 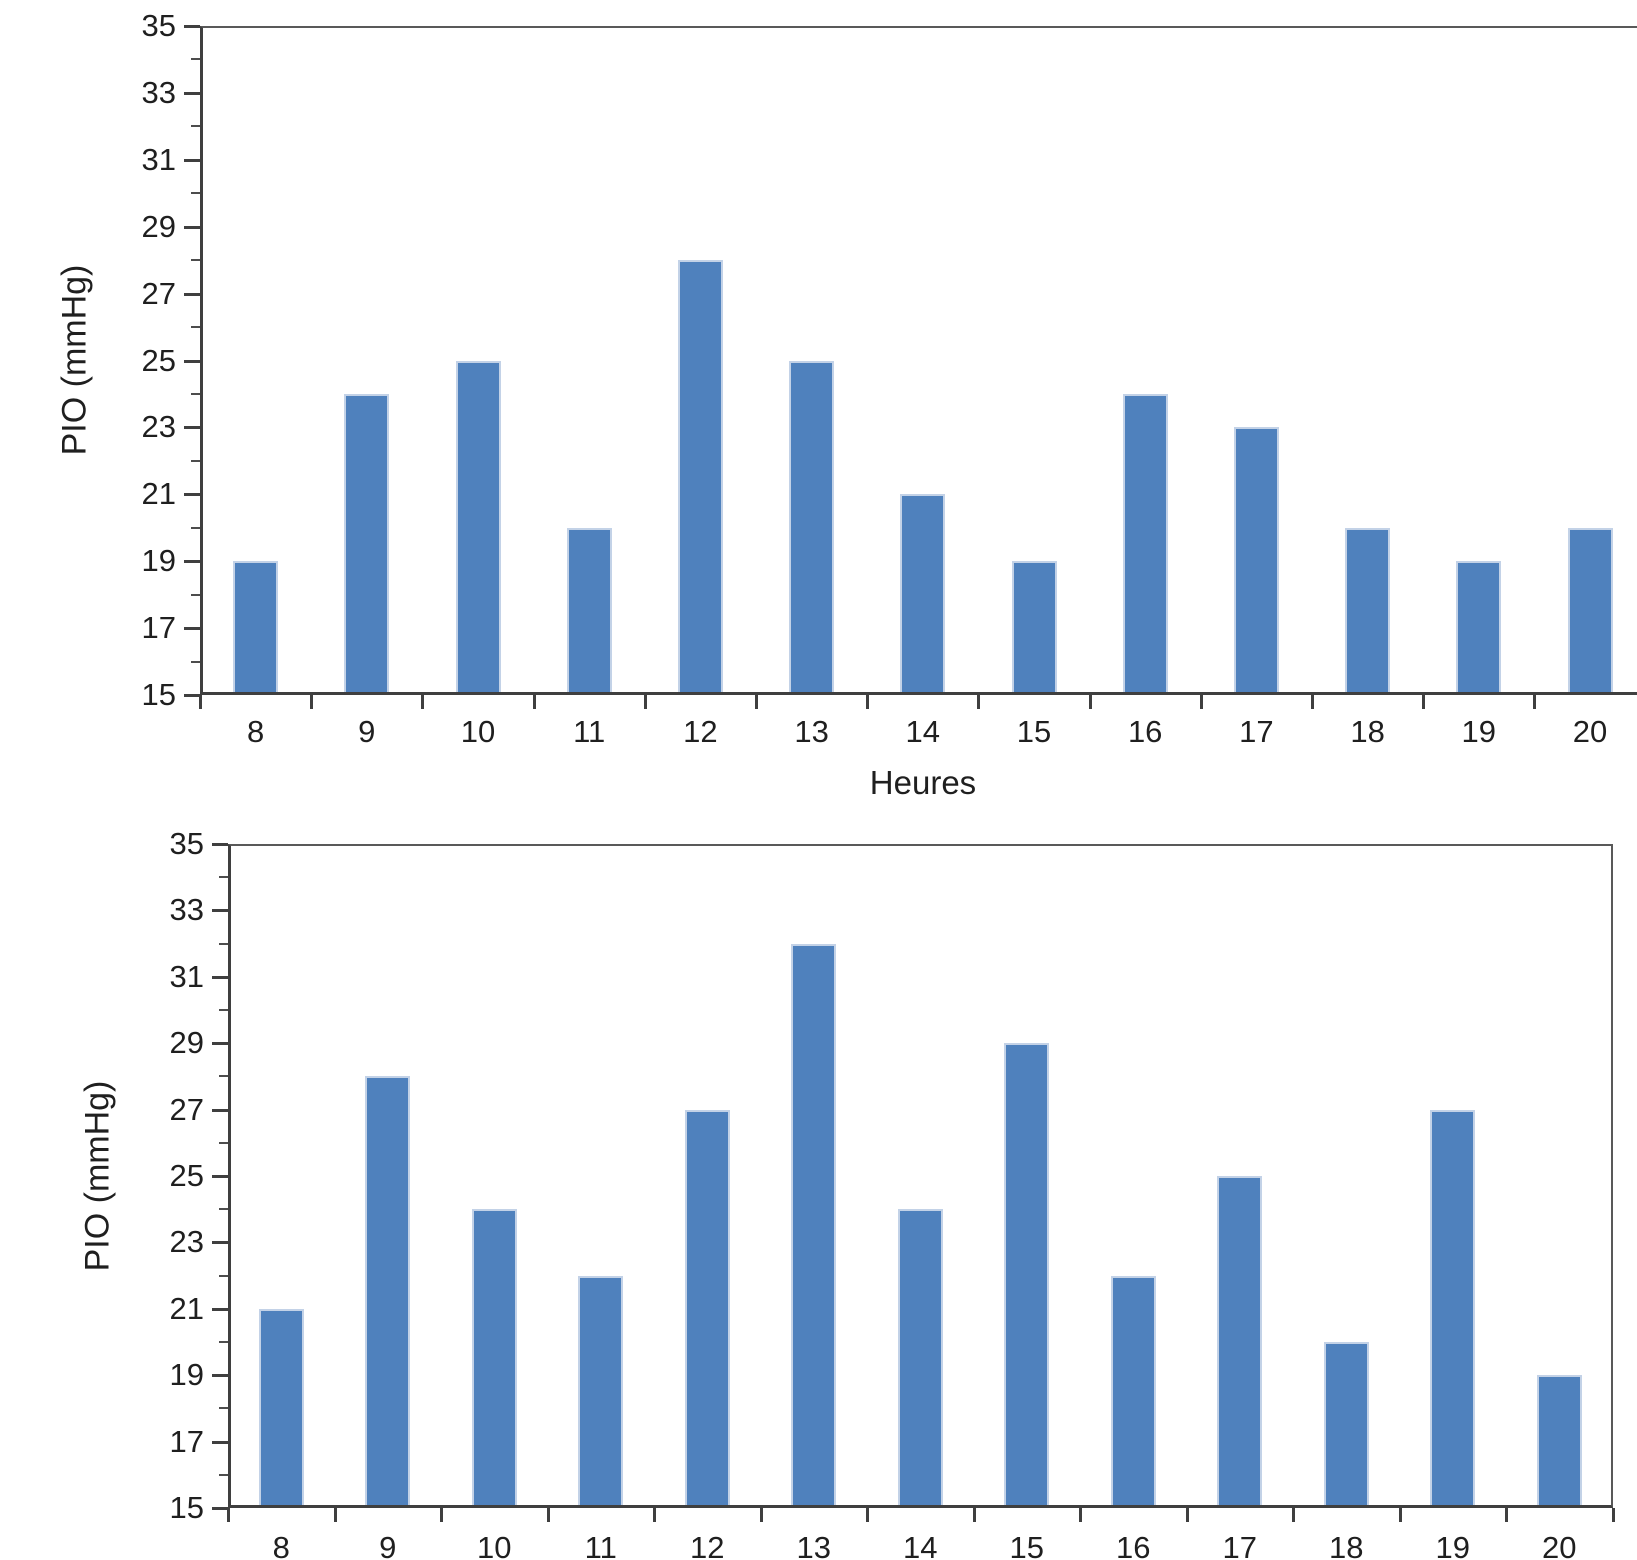 What do you see at coordinates (700, 731) in the screenshot?
I see `x-tick-label-12: 12` at bounding box center [700, 731].